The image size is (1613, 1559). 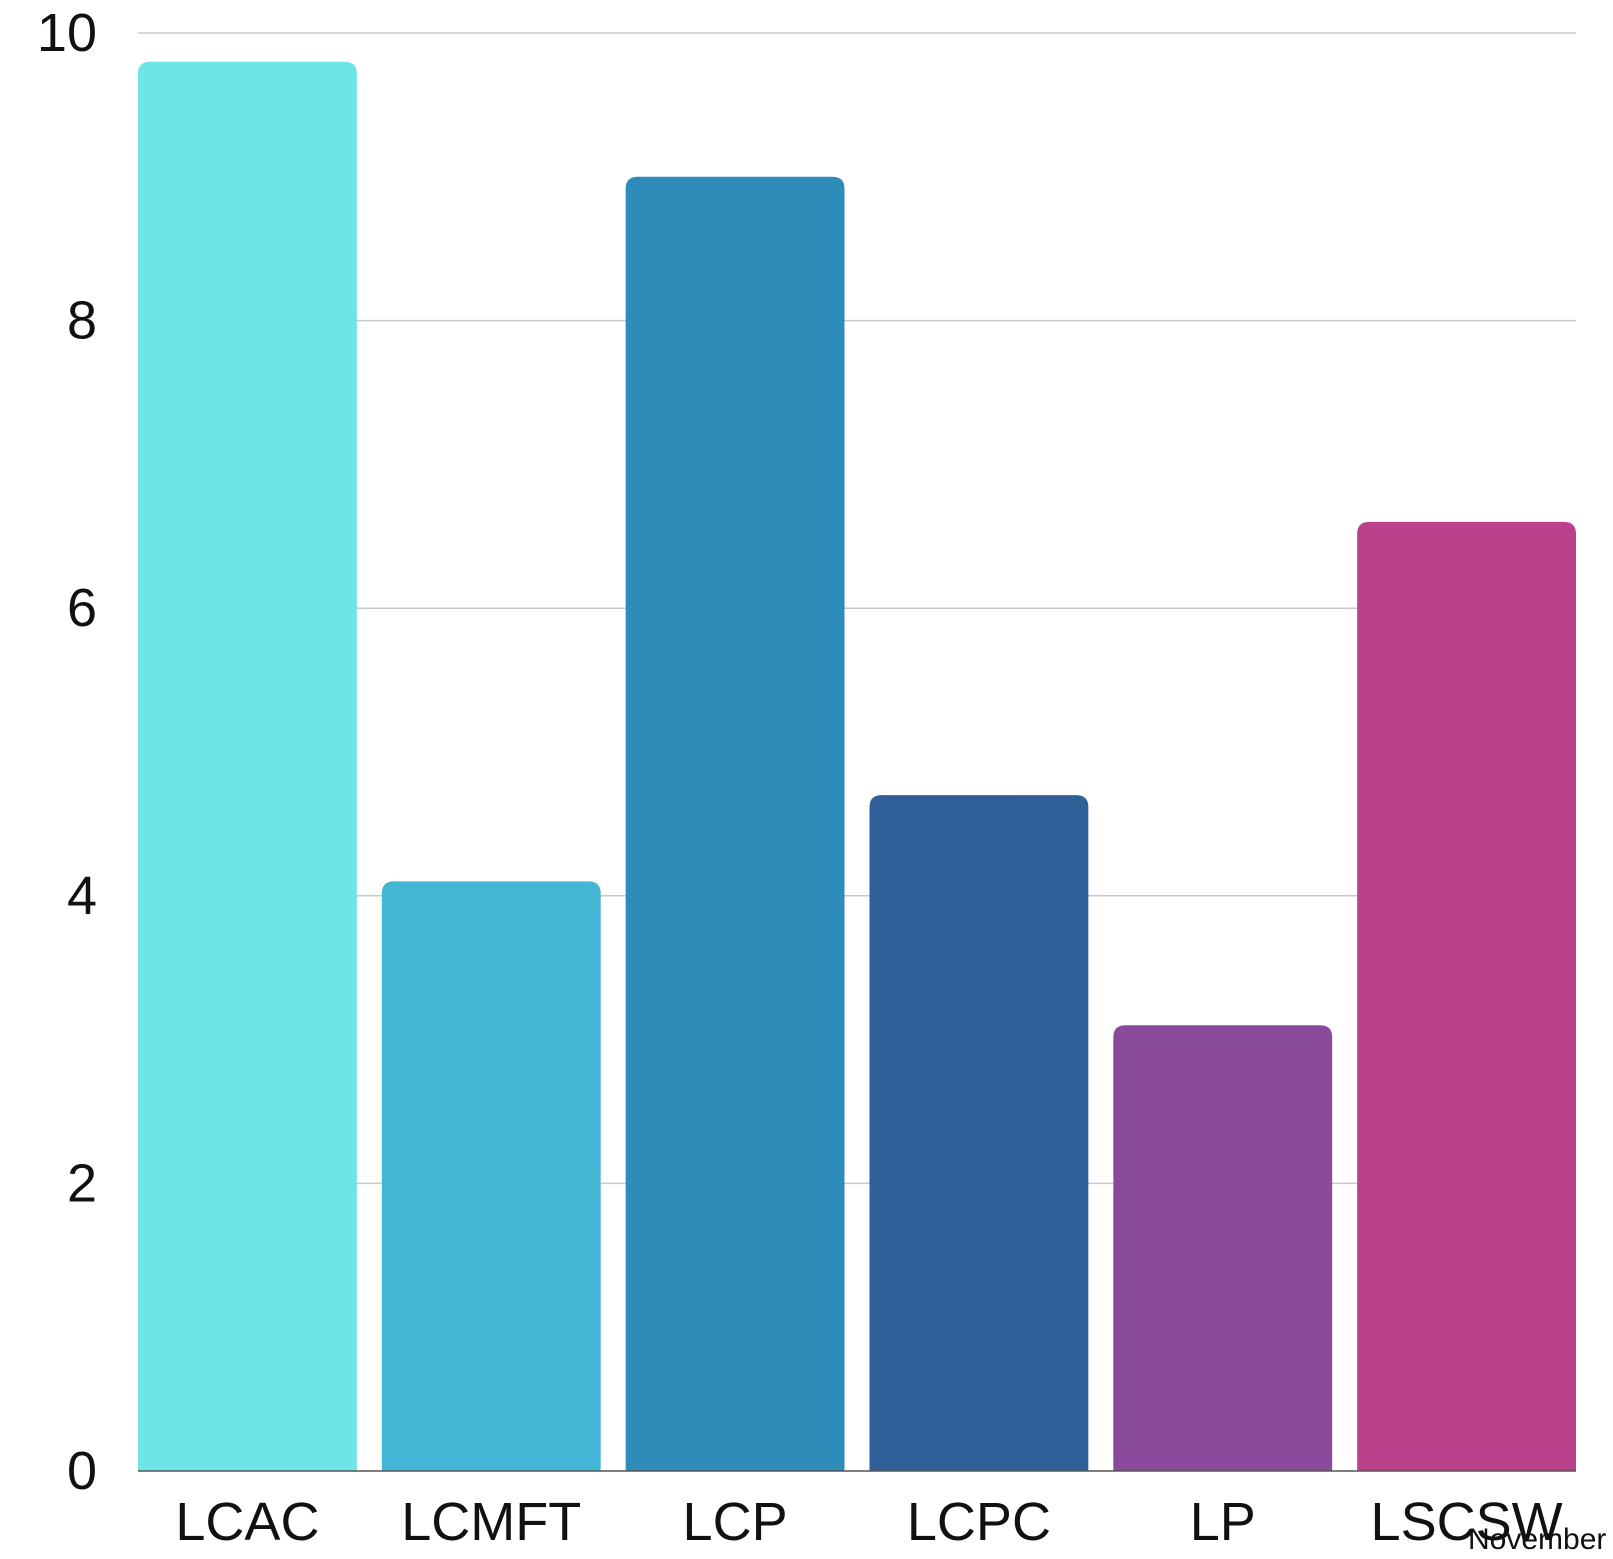 I want to click on y-tick-label-0: 0, so click(x=82, y=1471).